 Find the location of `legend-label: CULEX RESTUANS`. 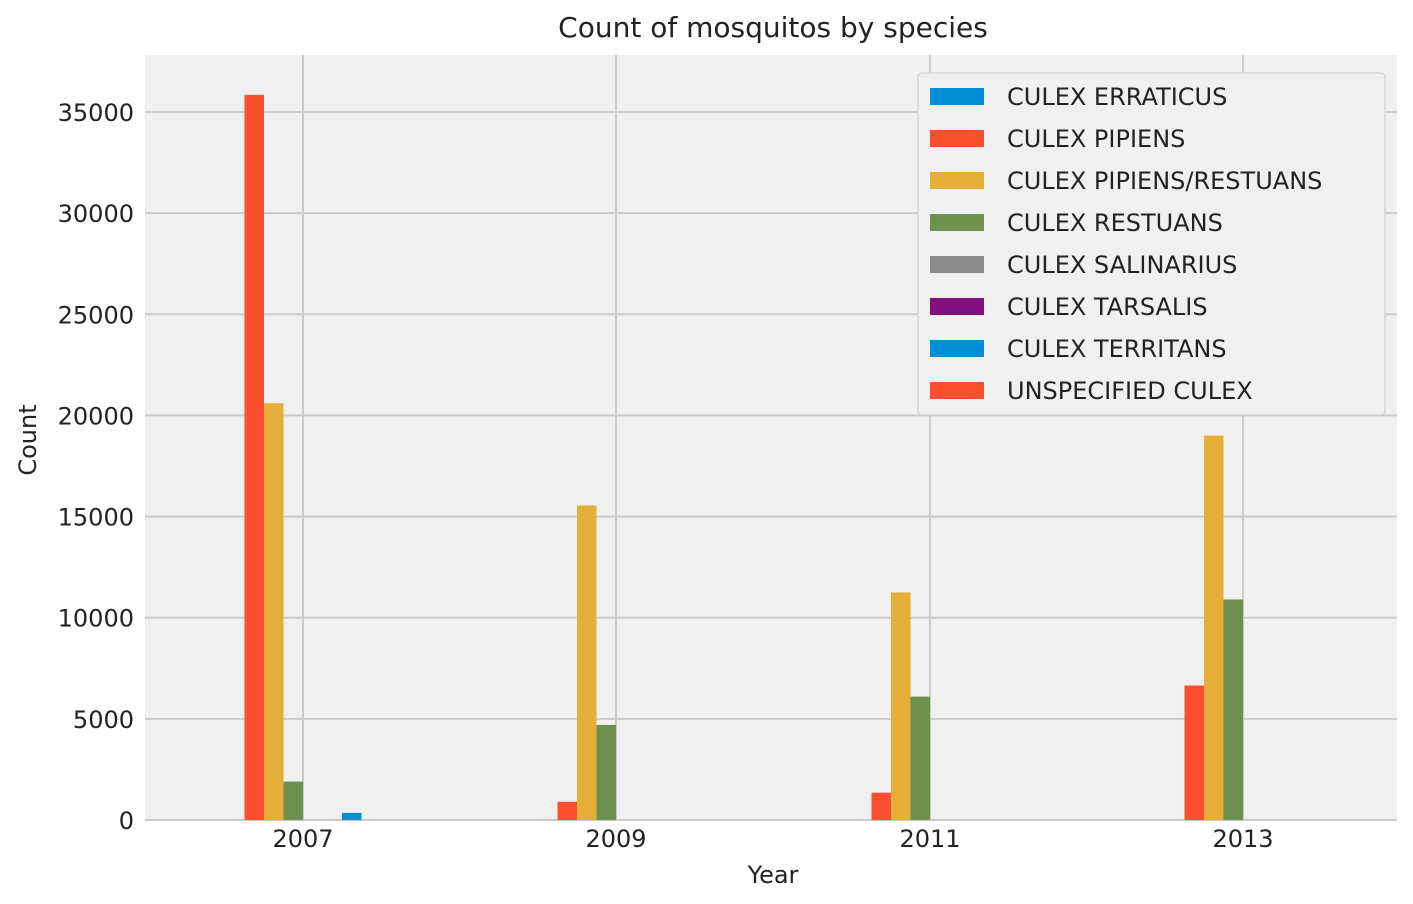

legend-label: CULEX RESTUANS is located at coordinates (1115, 223).